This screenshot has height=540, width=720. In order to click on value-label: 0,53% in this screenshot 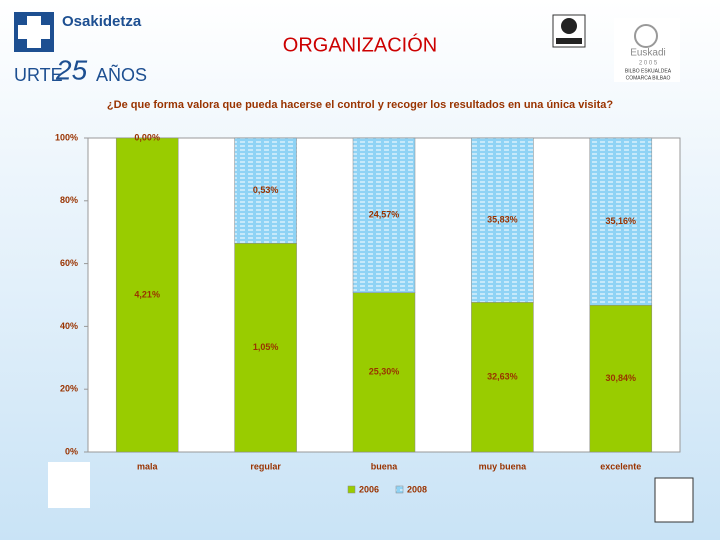, I will do `click(266, 190)`.